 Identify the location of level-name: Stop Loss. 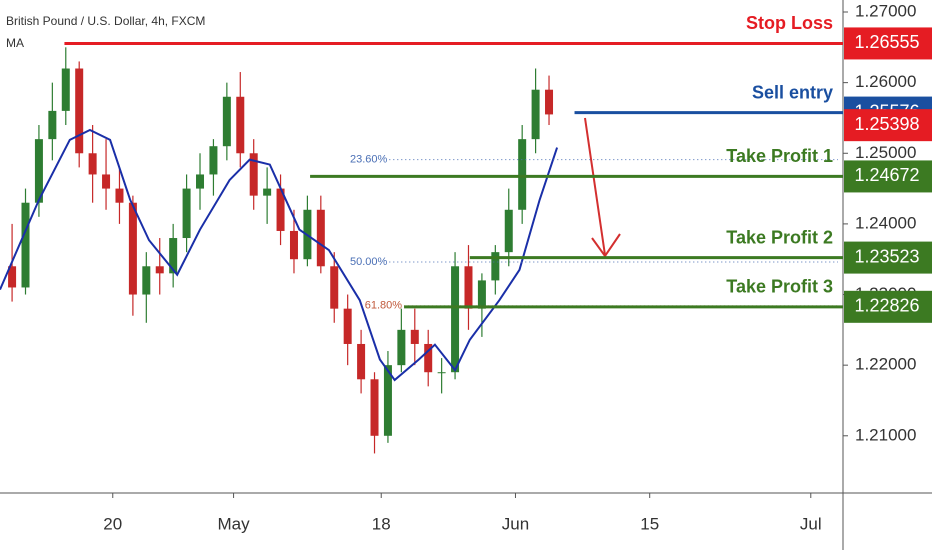
(789, 23).